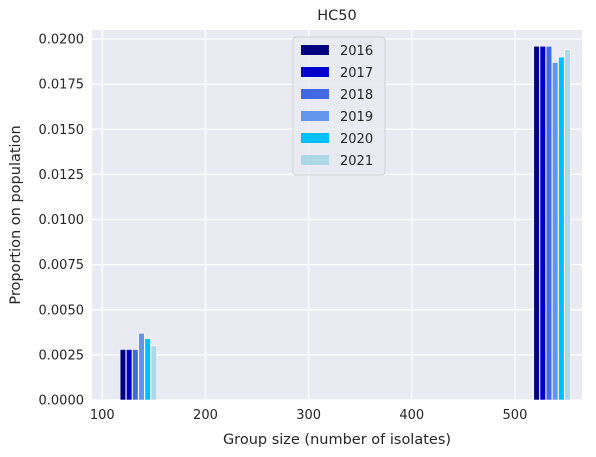  I want to click on legend-label-2019: 2019, so click(356, 117).